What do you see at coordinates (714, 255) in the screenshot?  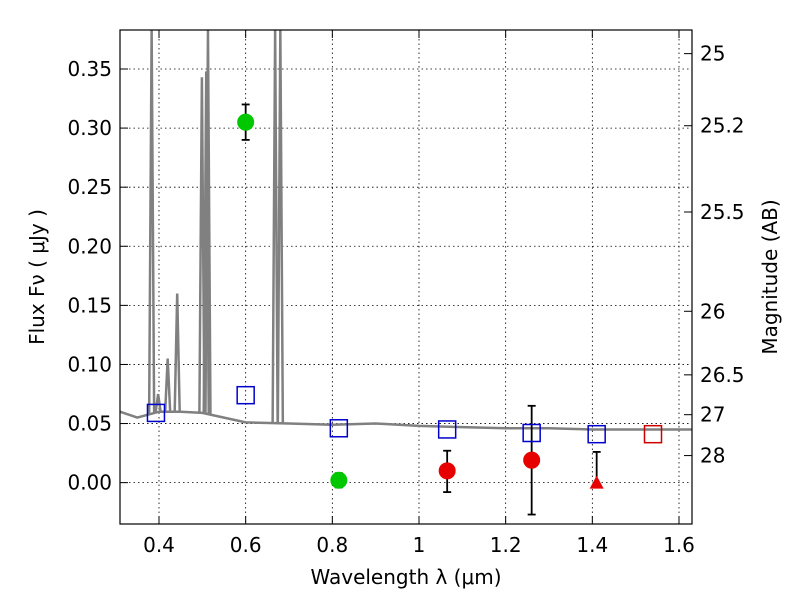 I see `right-axis: 25 25.2 25.5 26 26.5 27 28` at bounding box center [714, 255].